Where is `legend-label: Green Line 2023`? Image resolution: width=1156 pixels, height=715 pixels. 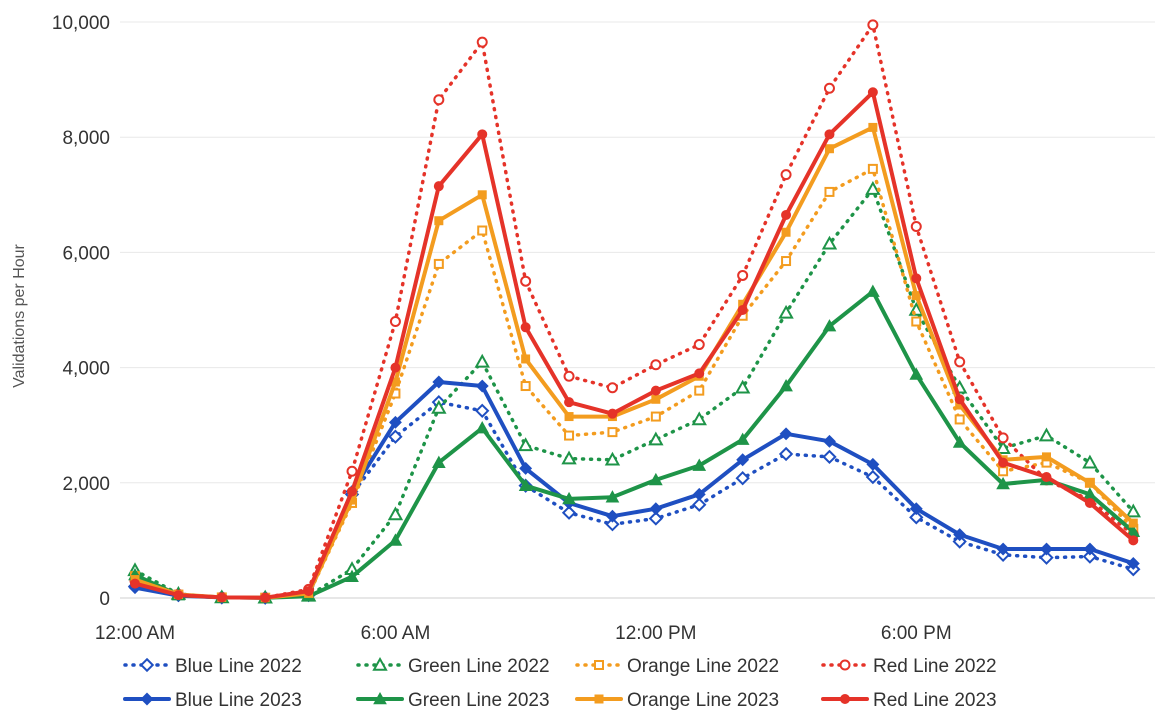
legend-label: Green Line 2023 is located at coordinates (479, 700).